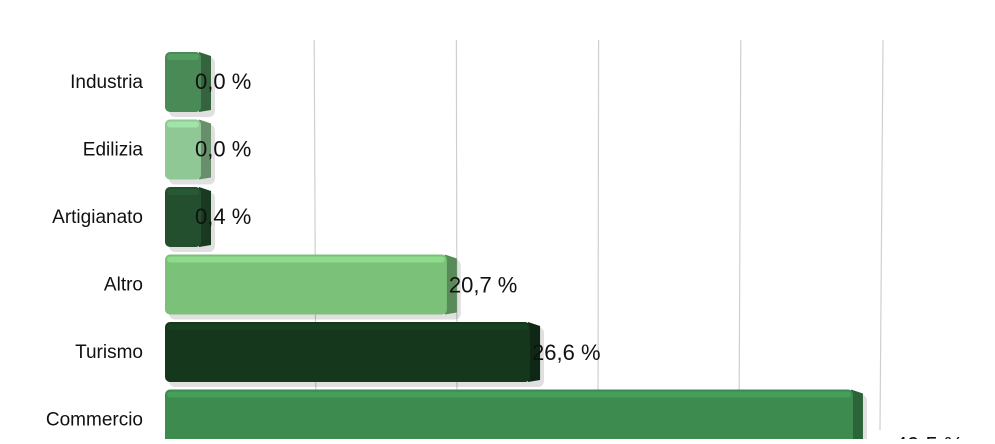 The image size is (995, 444). What do you see at coordinates (109, 352) in the screenshot?
I see `category-label: Turismo` at bounding box center [109, 352].